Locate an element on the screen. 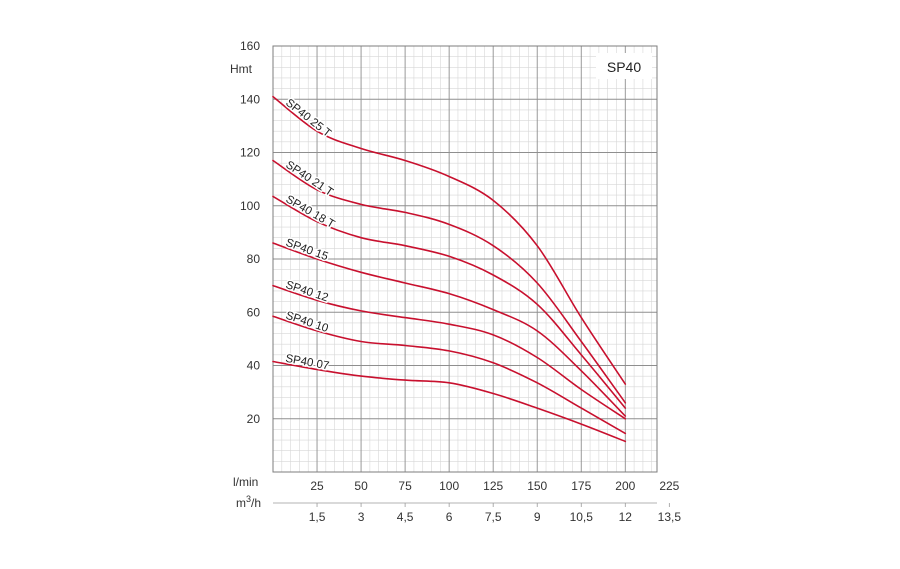 The width and height of the screenshot is (900, 569). x-tick-label: 225 is located at coordinates (669, 486).